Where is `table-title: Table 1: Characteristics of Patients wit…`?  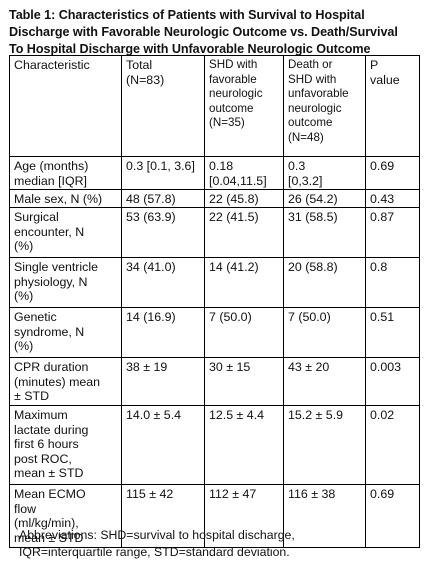 table-title: Table 1: Characteristics of Patients wit… is located at coordinates (221, 32).